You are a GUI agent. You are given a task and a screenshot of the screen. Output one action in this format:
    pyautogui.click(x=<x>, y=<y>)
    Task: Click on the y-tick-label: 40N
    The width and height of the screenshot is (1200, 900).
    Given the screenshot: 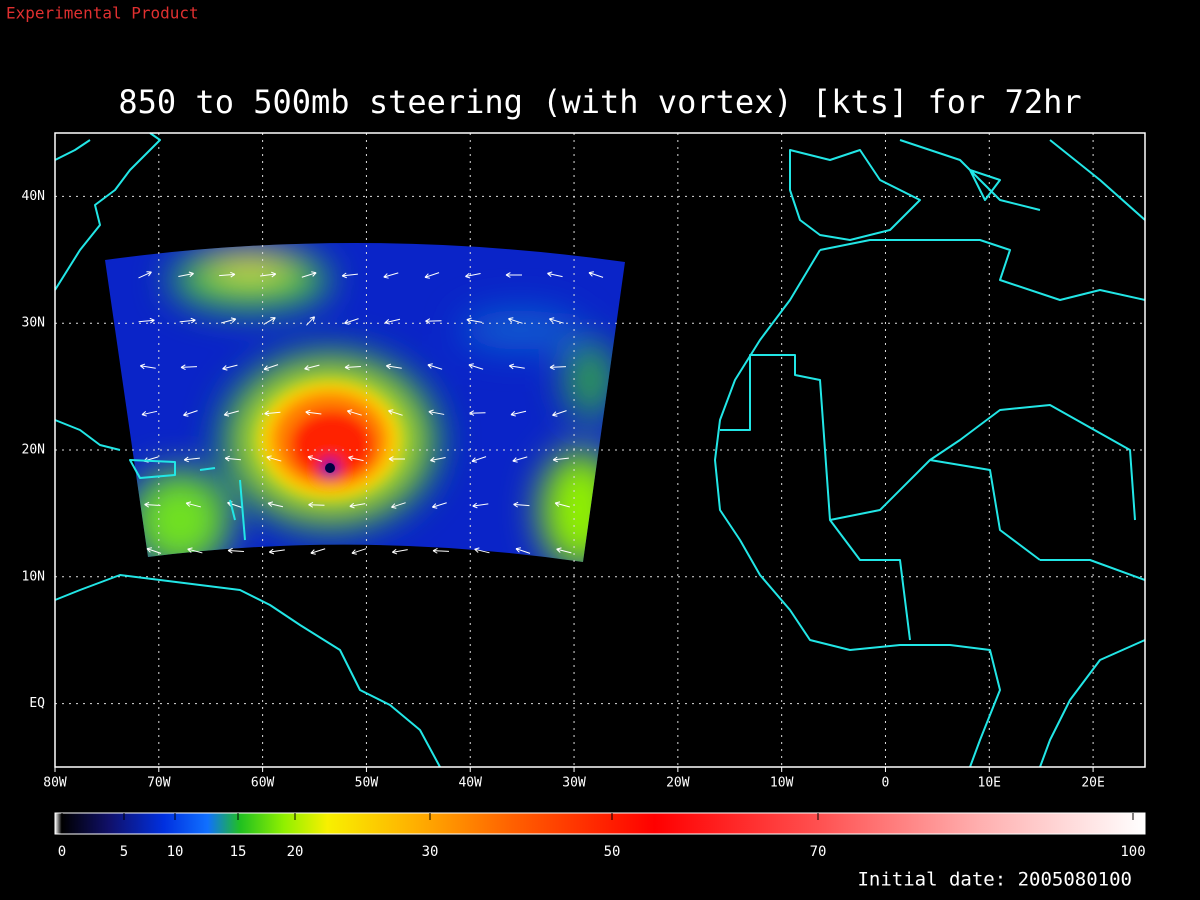 What is the action you would take?
    pyautogui.click(x=33, y=196)
    